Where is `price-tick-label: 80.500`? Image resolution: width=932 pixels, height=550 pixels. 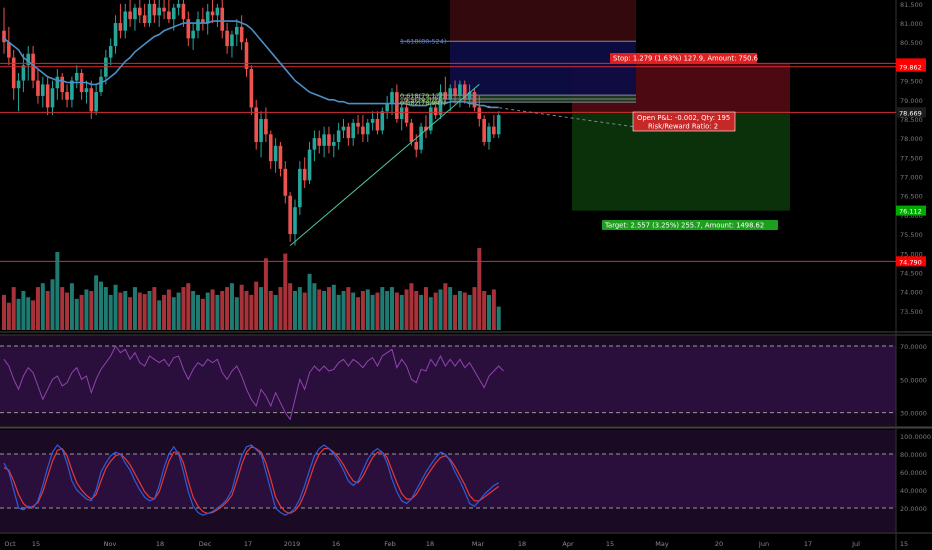 price-tick-label: 80.500 is located at coordinates (911, 43).